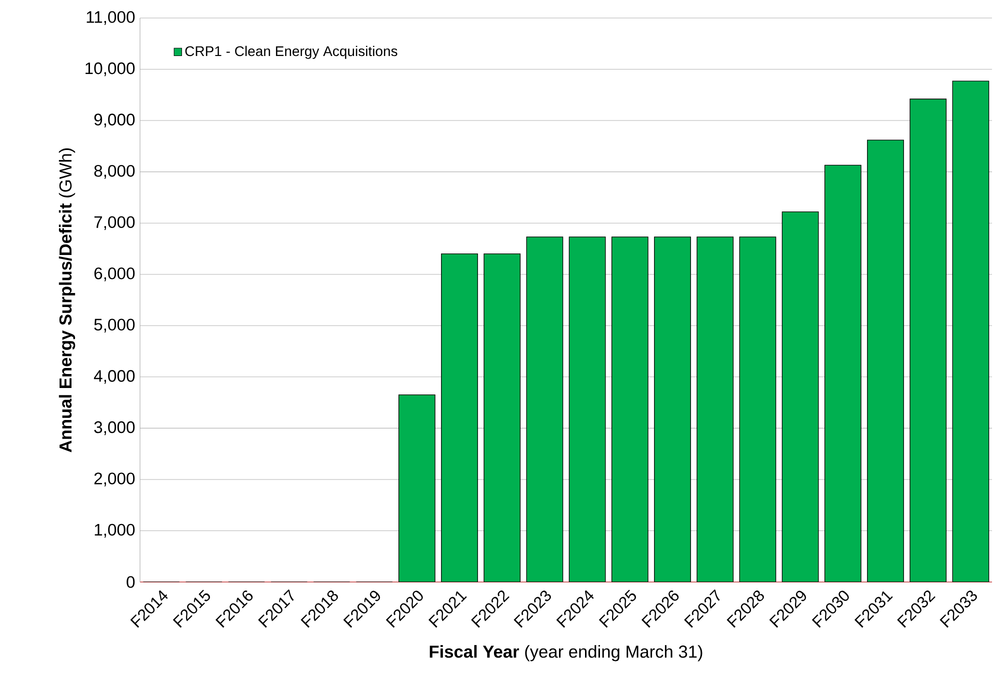  Describe the element at coordinates (114, 428) in the screenshot. I see `y-tick-label: 3,000` at that location.